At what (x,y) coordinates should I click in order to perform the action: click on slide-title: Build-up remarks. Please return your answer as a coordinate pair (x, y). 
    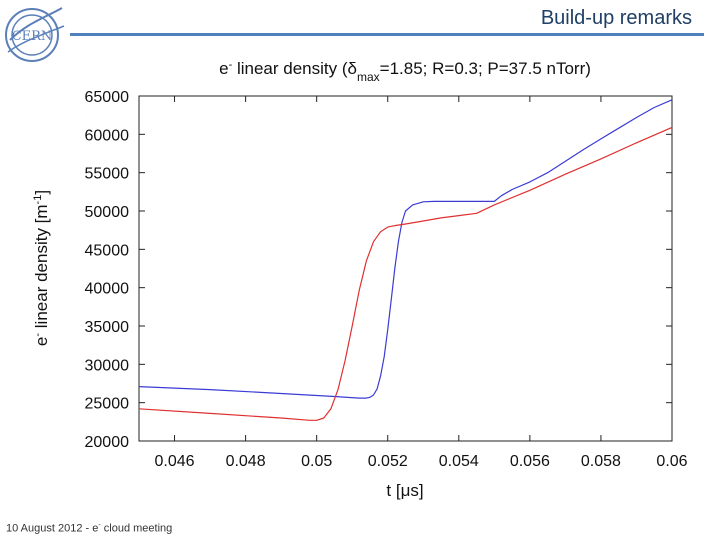
    Looking at the image, I should click on (616, 18).